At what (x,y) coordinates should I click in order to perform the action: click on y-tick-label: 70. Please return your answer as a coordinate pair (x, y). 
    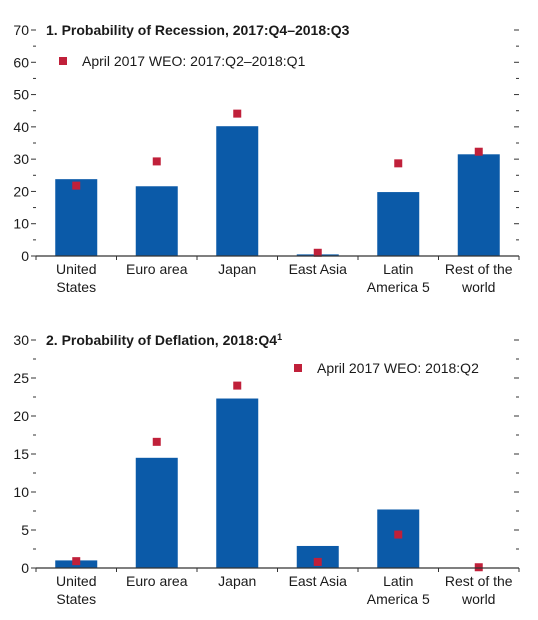
    Looking at the image, I should click on (21, 30).